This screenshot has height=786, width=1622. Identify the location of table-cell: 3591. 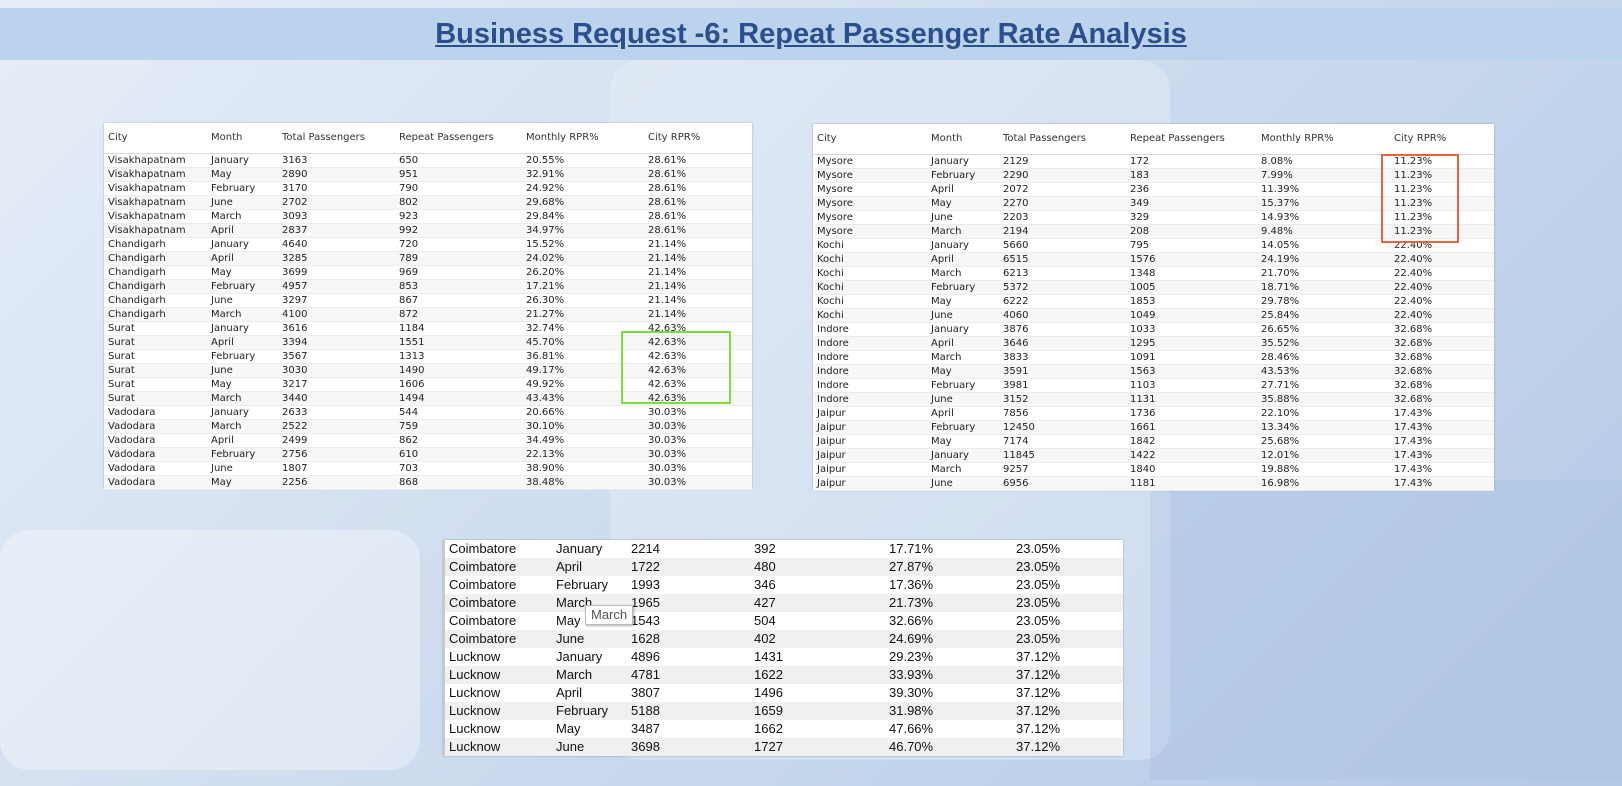
(1062, 371).